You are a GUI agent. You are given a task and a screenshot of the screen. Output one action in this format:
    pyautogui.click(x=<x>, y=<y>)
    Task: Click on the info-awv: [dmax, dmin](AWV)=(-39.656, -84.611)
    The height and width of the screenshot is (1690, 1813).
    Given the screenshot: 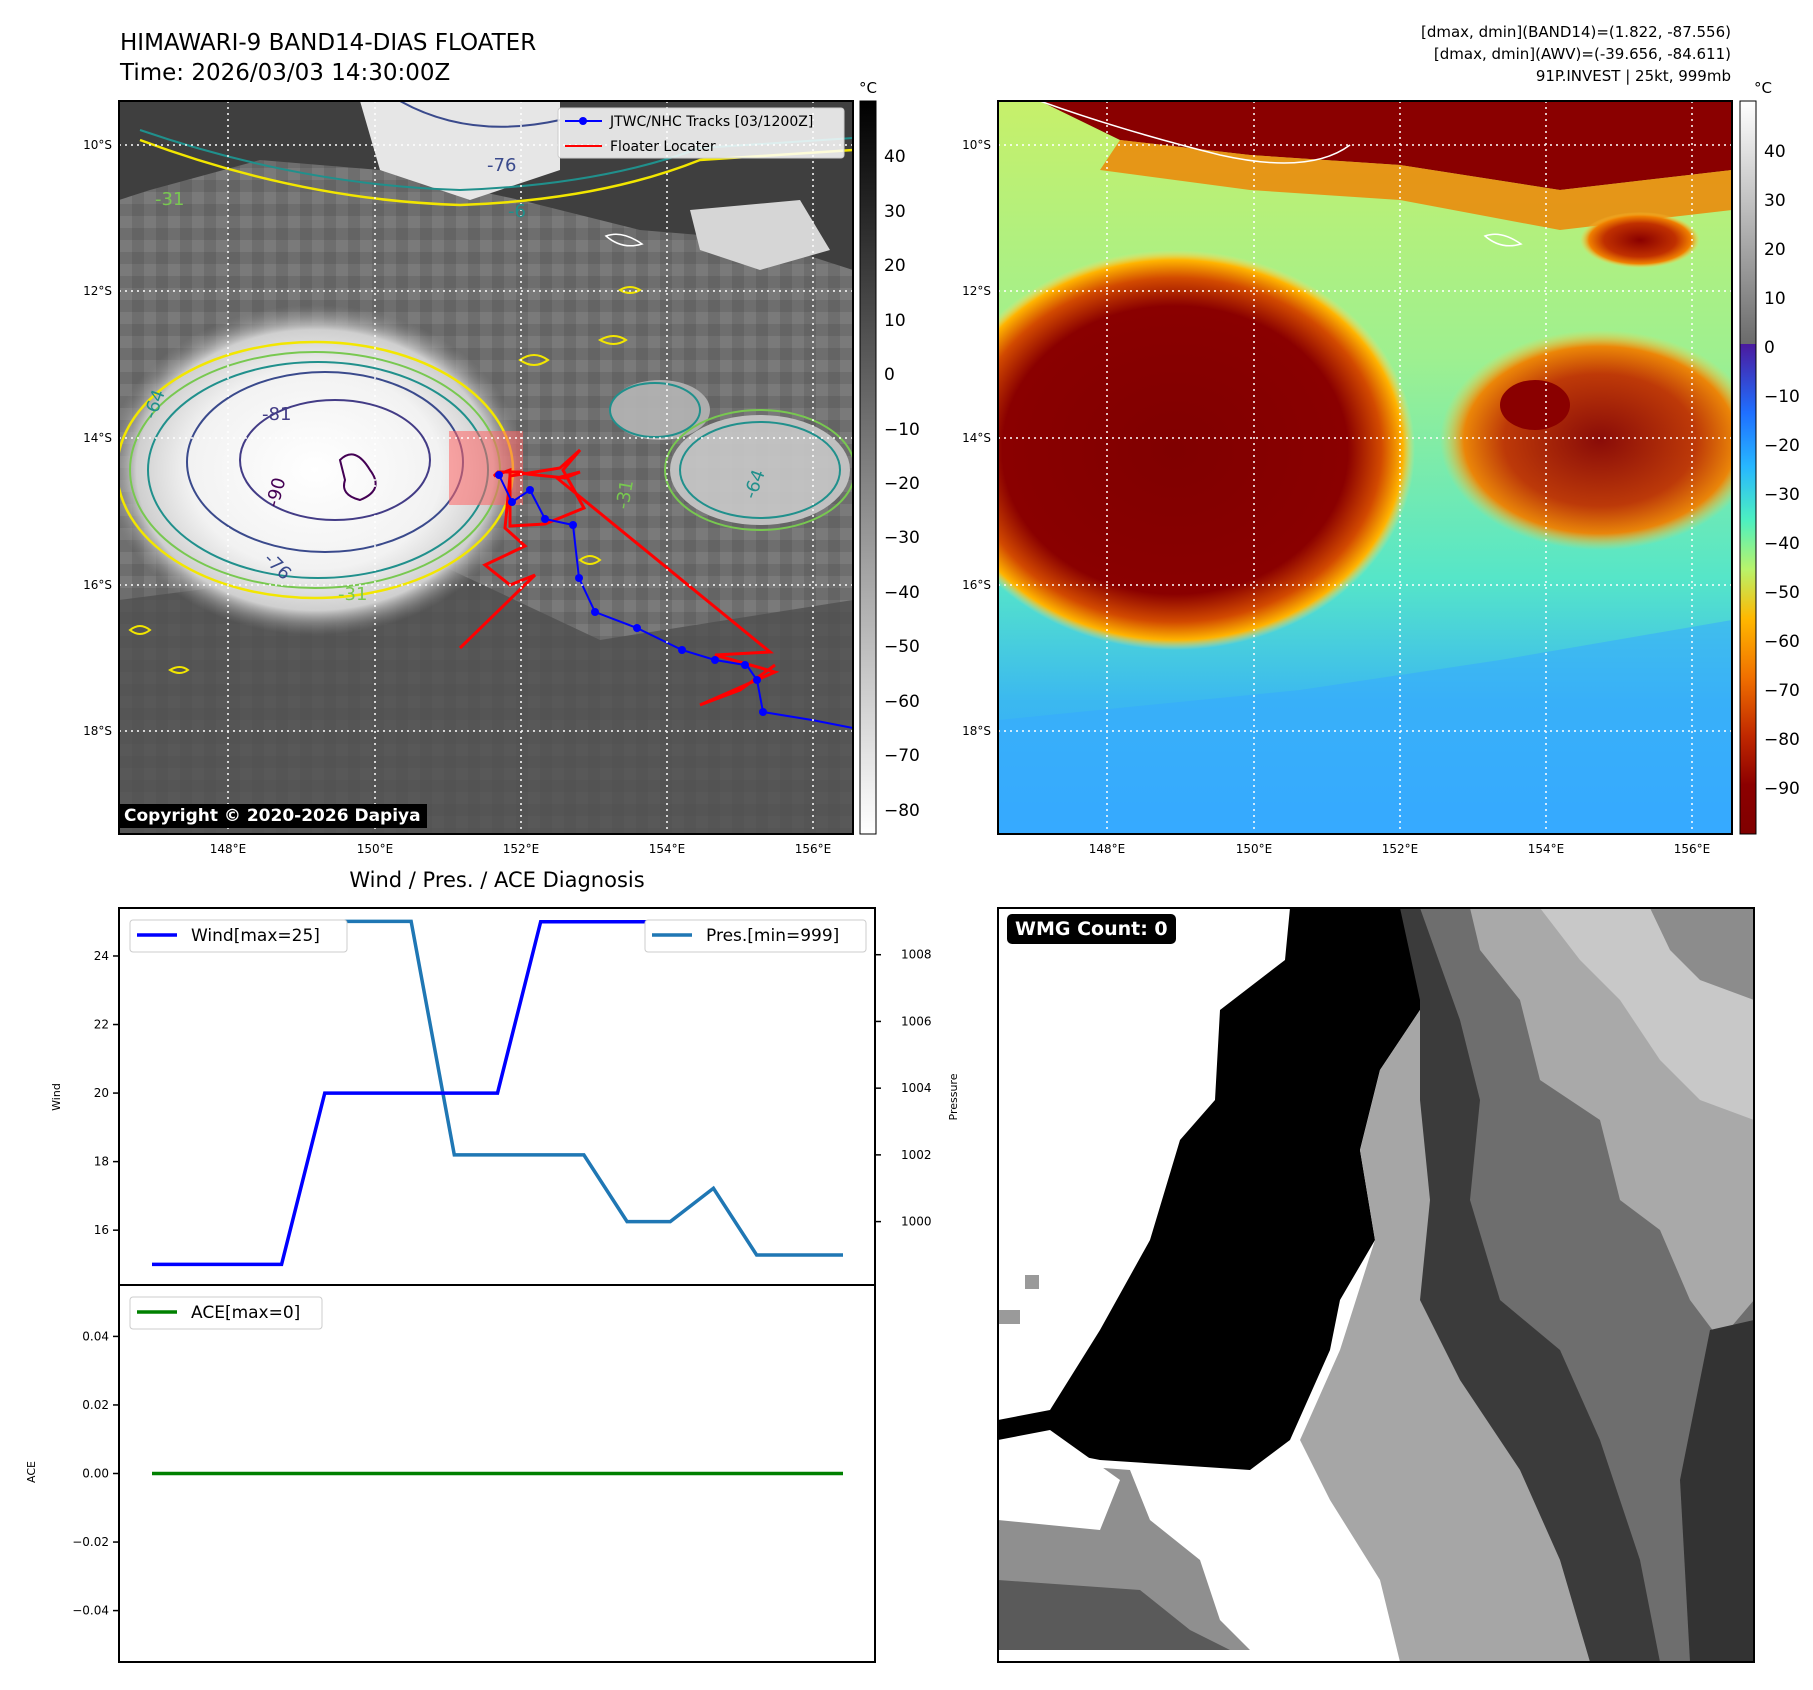 What is the action you would take?
    pyautogui.click(x=1582, y=54)
    